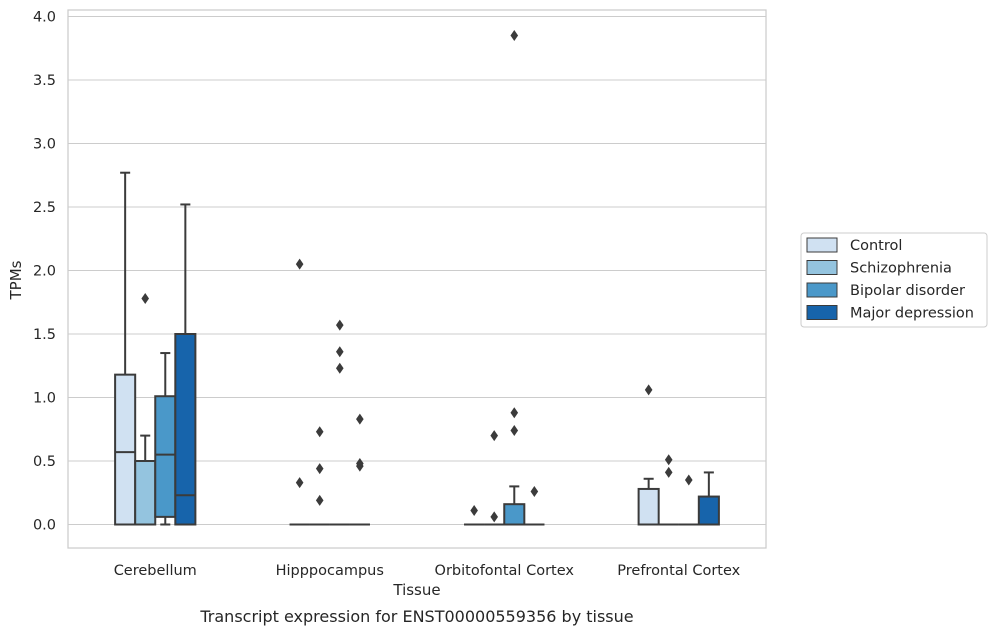 This screenshot has width=997, height=635. What do you see at coordinates (44, 145) in the screenshot?
I see `y-tick-label: 3.0` at bounding box center [44, 145].